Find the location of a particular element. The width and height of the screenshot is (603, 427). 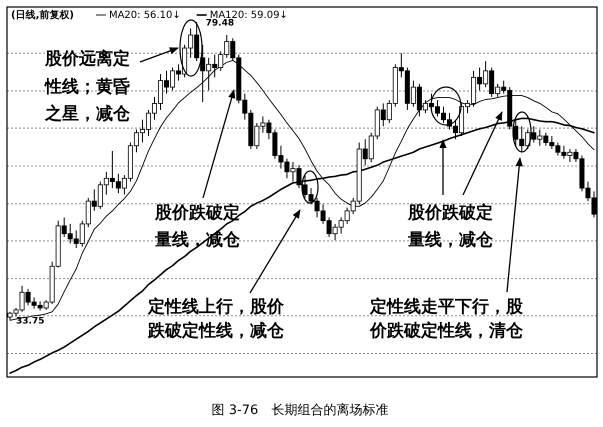

chart-subtitle: (日线,前复权) is located at coordinates (42, 15).